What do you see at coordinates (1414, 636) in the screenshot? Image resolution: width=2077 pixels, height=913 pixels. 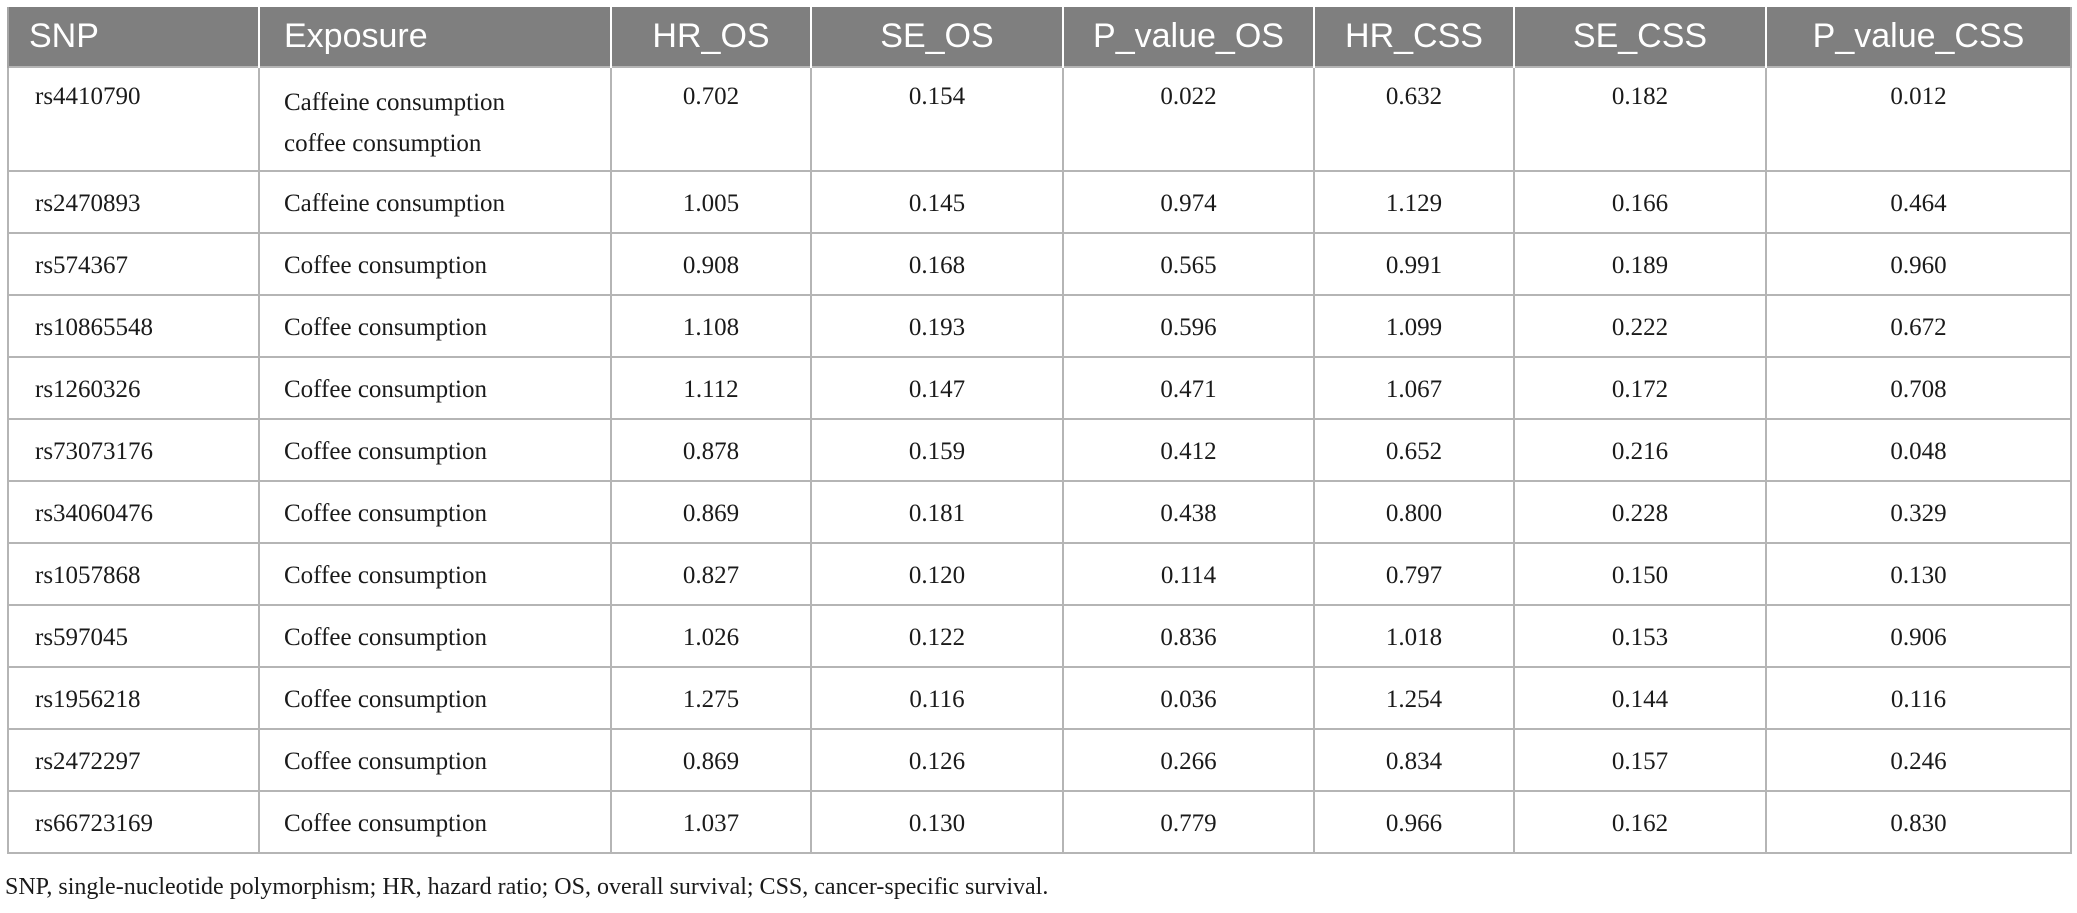 I see `hr-css-cell: 1.018` at bounding box center [1414, 636].